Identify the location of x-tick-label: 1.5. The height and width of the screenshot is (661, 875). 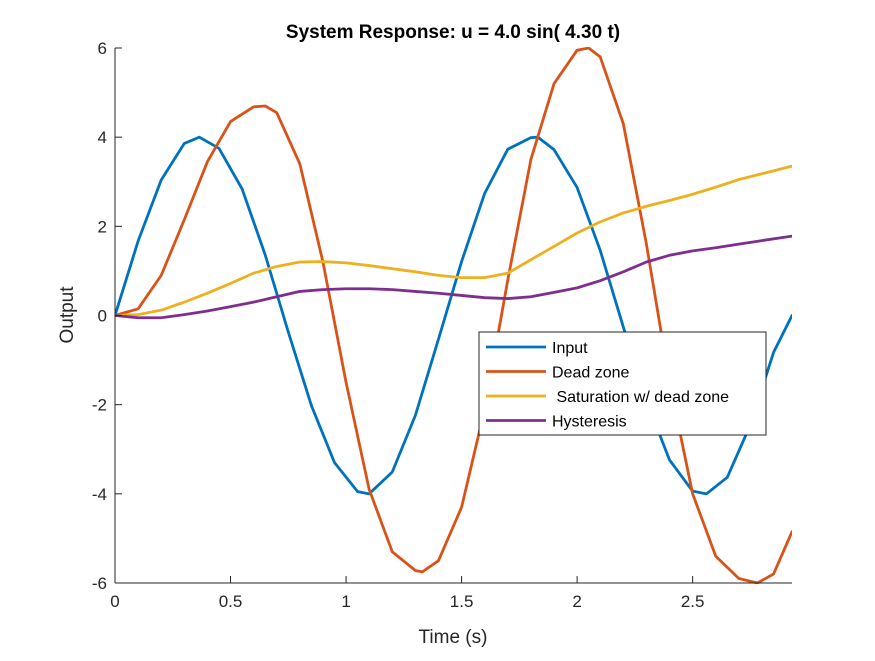
(462, 601).